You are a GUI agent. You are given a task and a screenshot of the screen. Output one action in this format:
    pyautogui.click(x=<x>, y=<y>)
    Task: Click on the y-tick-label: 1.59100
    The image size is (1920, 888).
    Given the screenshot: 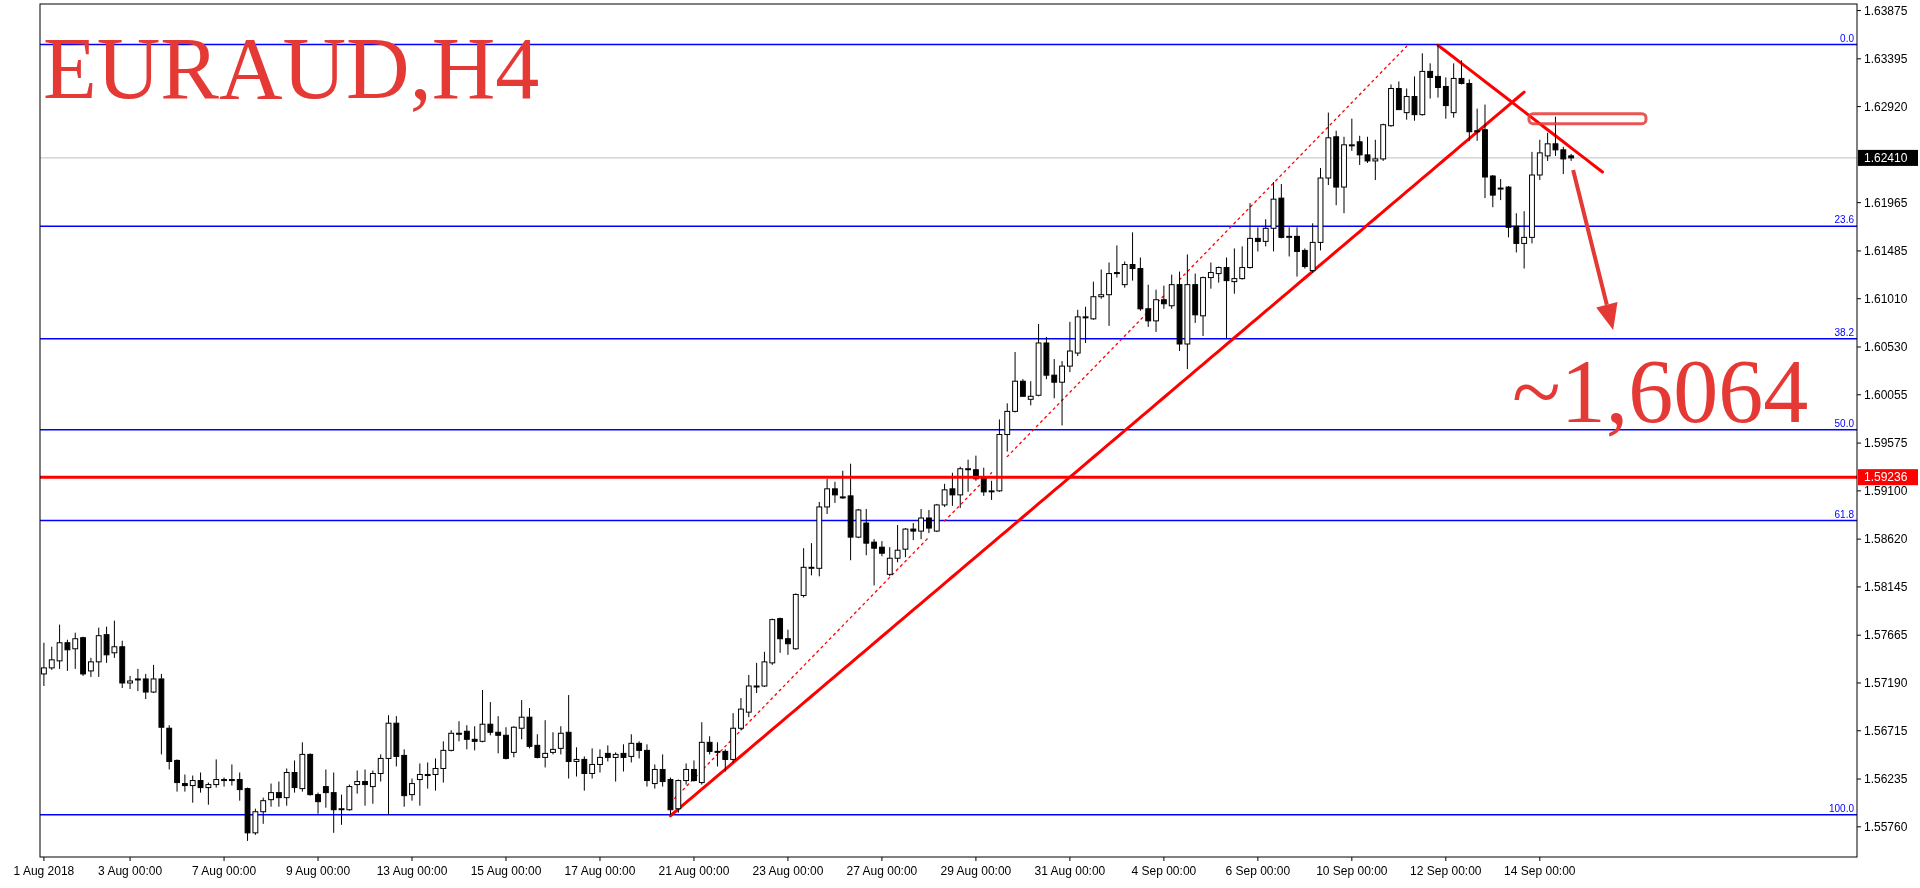 What is the action you would take?
    pyautogui.click(x=1886, y=491)
    